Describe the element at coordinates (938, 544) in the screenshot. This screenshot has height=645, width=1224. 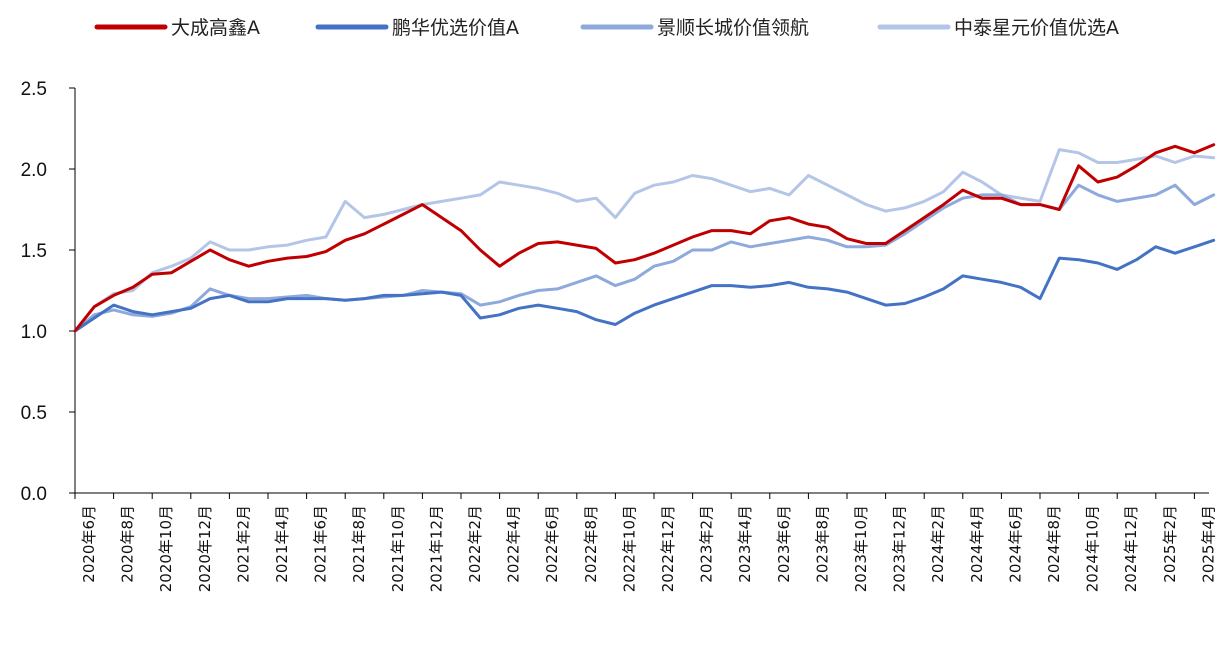
I see `x-tick-label: 2024年2月` at that location.